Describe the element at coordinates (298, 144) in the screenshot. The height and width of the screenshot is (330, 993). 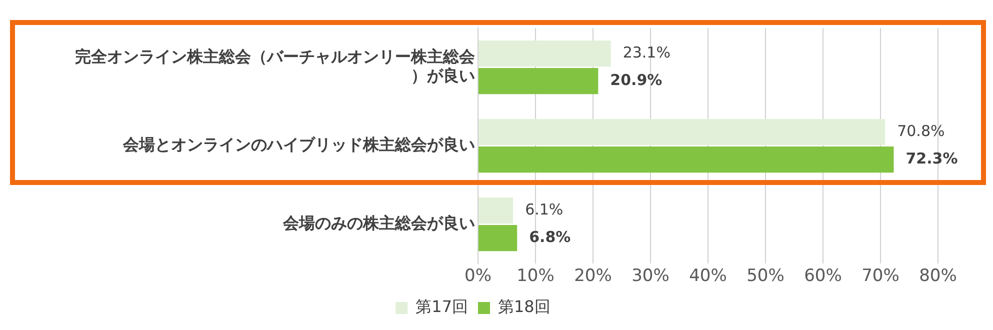
I see `y-tick-label: 会場とオンラインのハイブリッド株主総会が良い` at that location.